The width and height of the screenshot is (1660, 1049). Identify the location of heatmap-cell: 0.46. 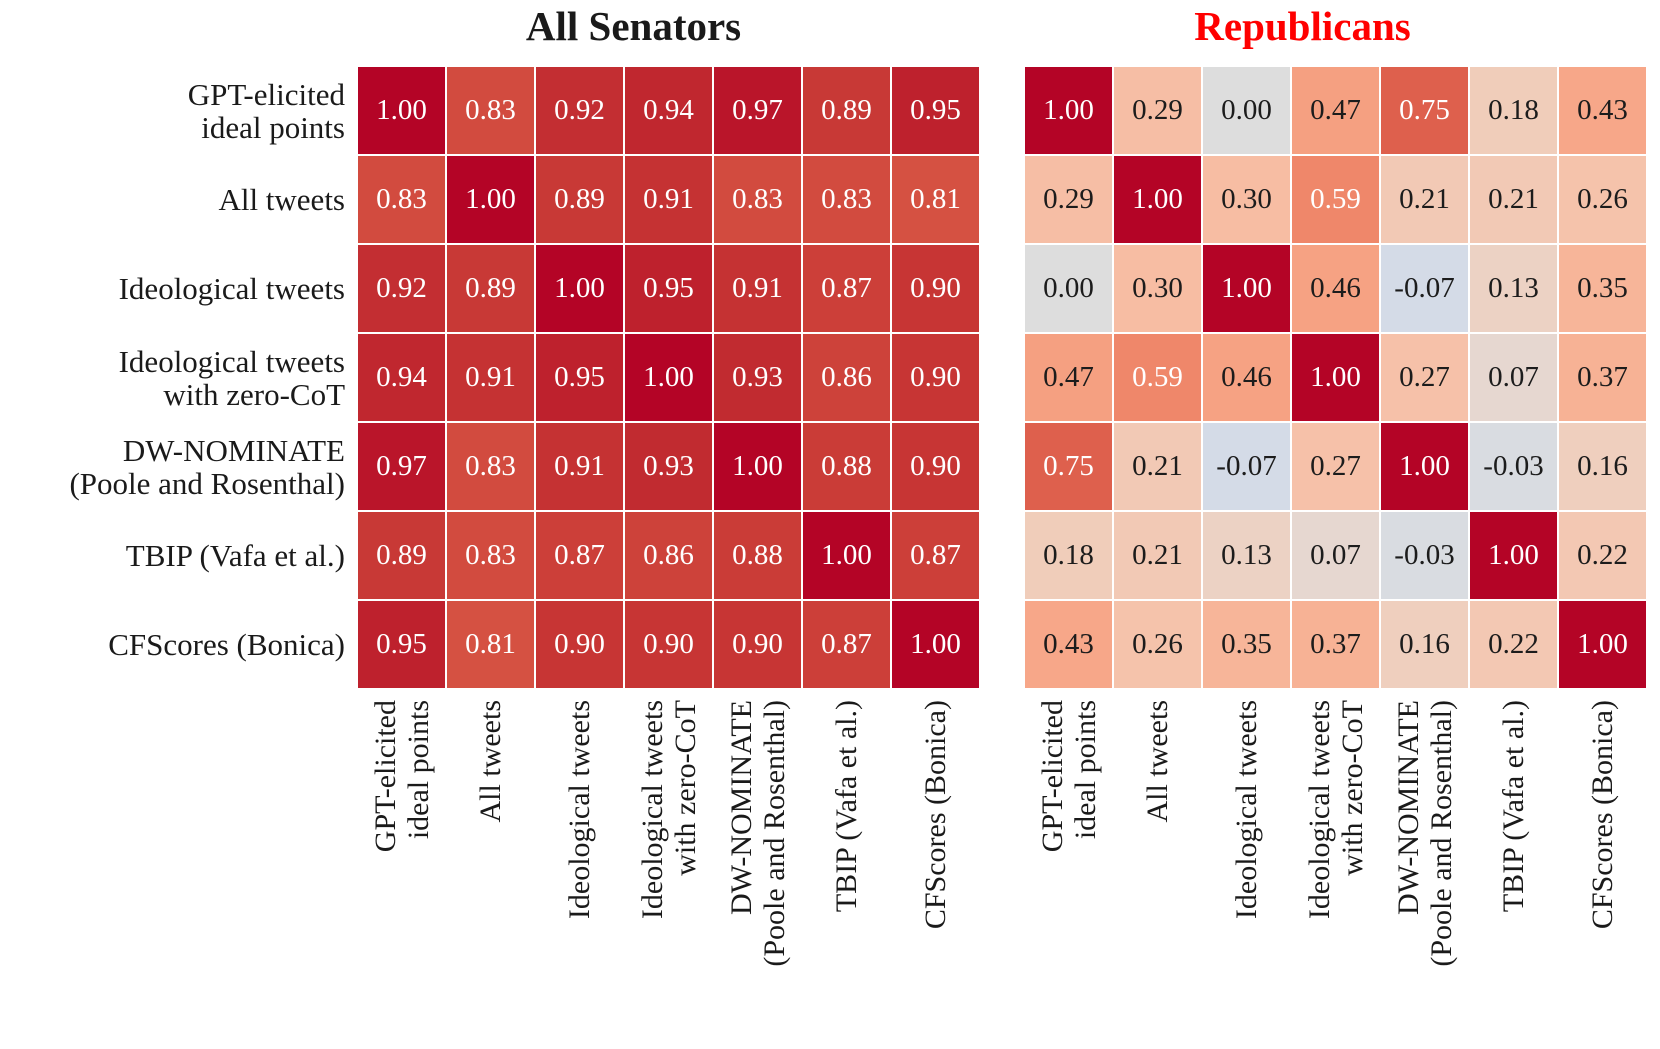
(1335, 288).